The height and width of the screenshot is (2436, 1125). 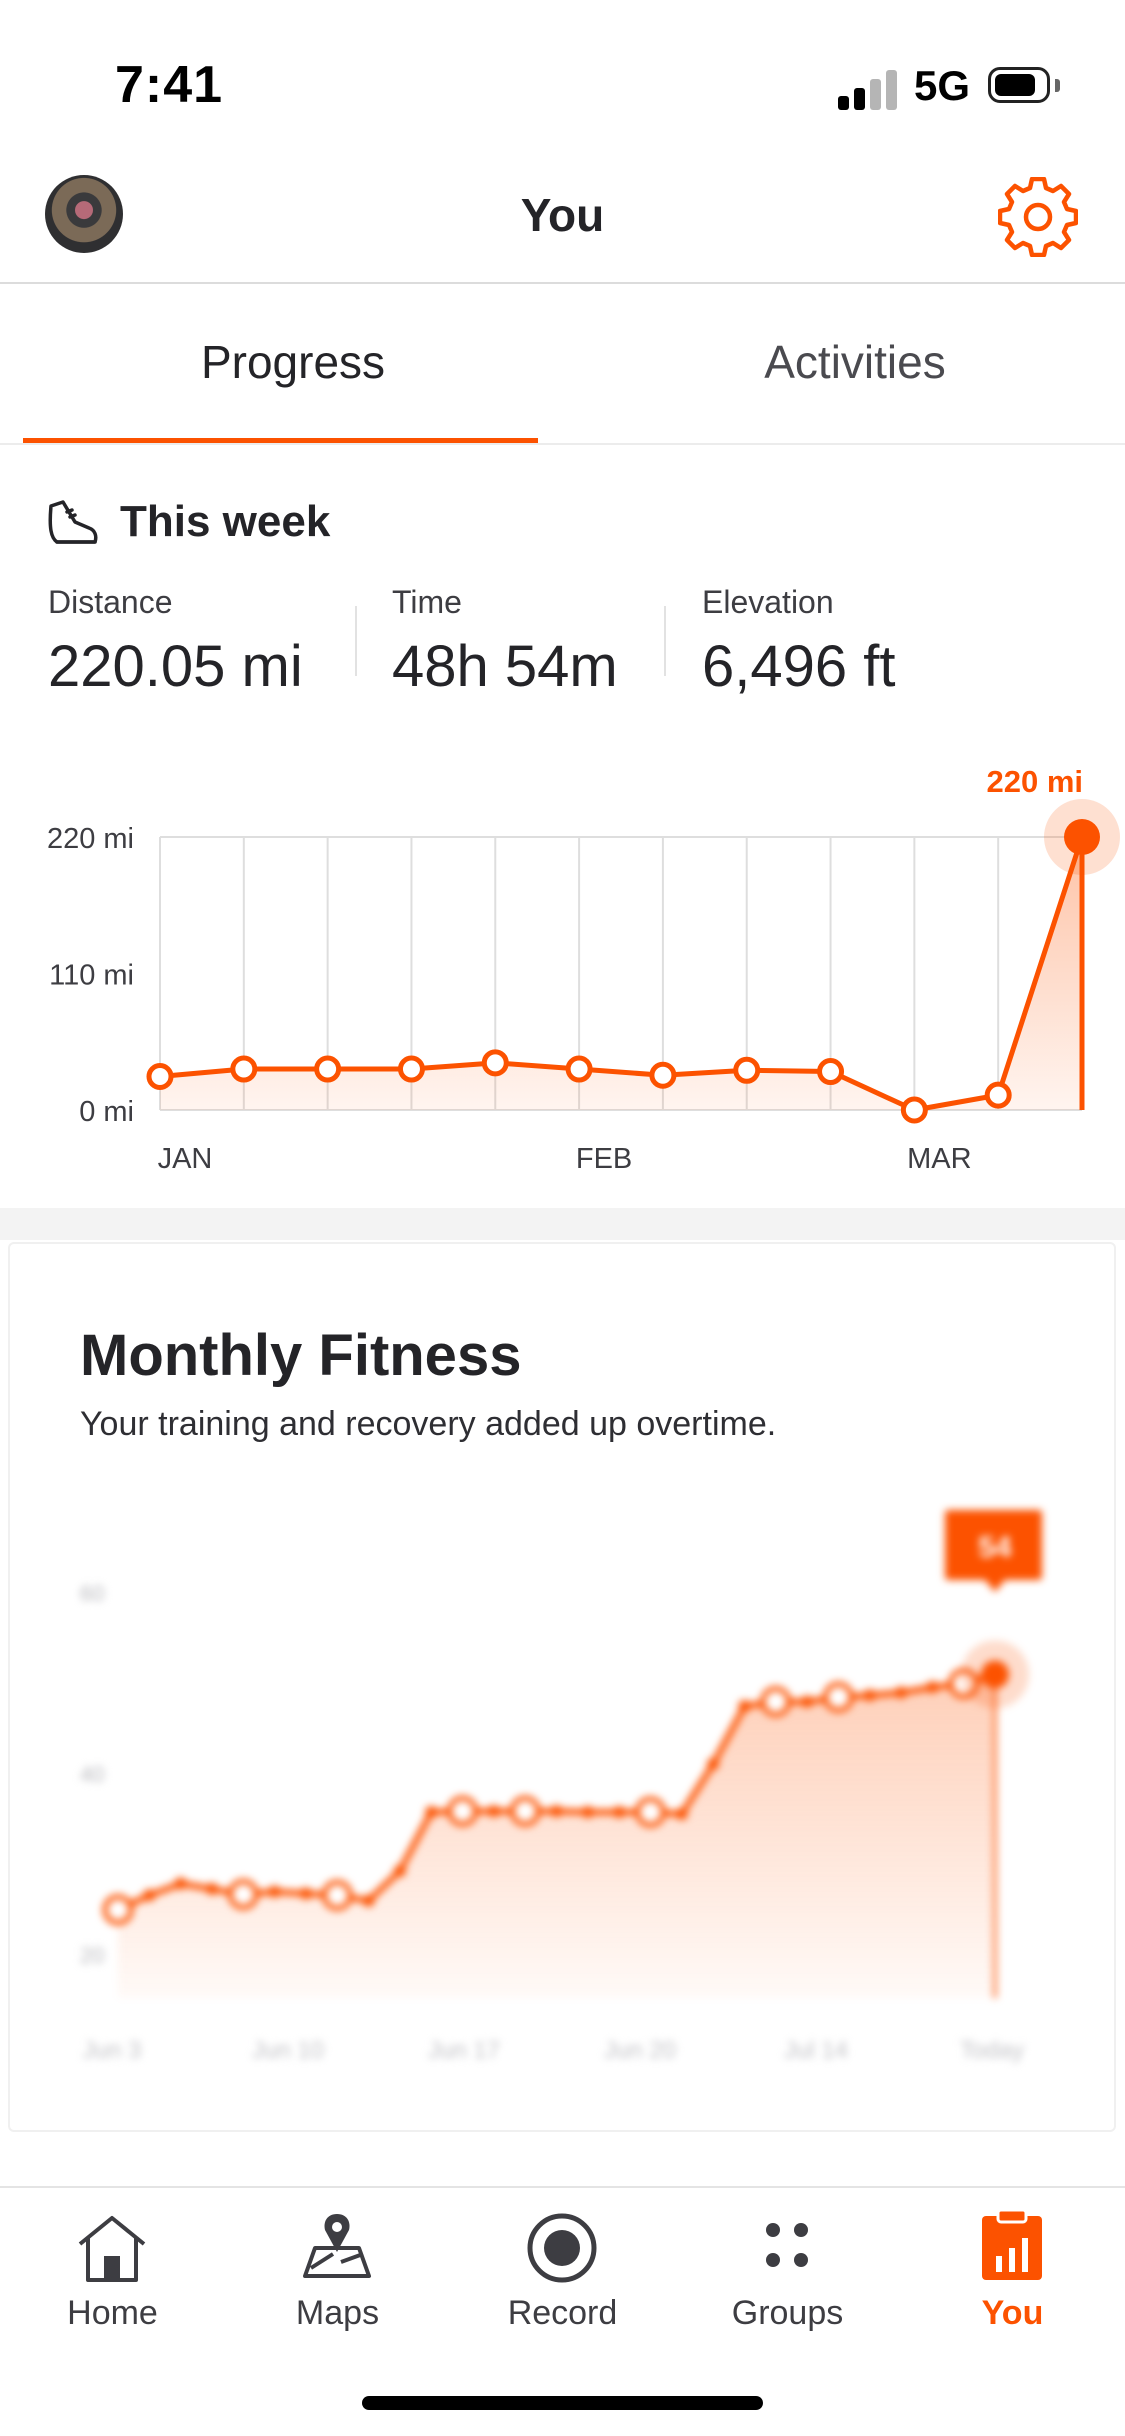 I want to click on nav-you: You, so click(x=1012, y=2273).